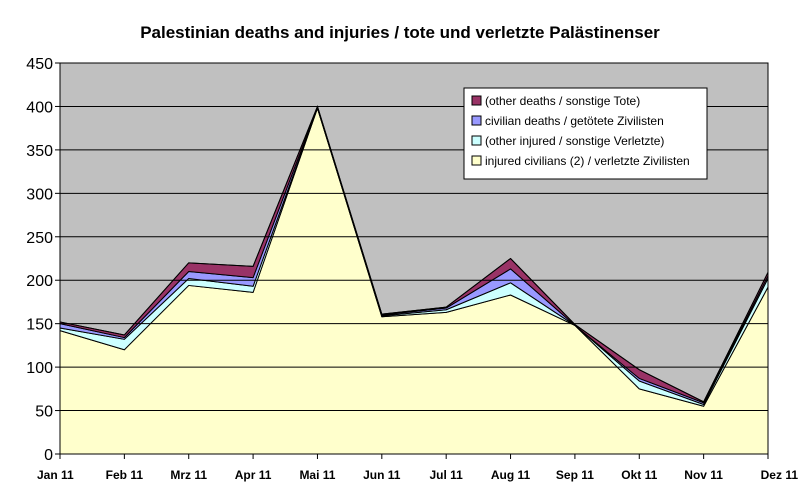  What do you see at coordinates (575, 475) in the screenshot?
I see `x-tick-label-8: Sep 11` at bounding box center [575, 475].